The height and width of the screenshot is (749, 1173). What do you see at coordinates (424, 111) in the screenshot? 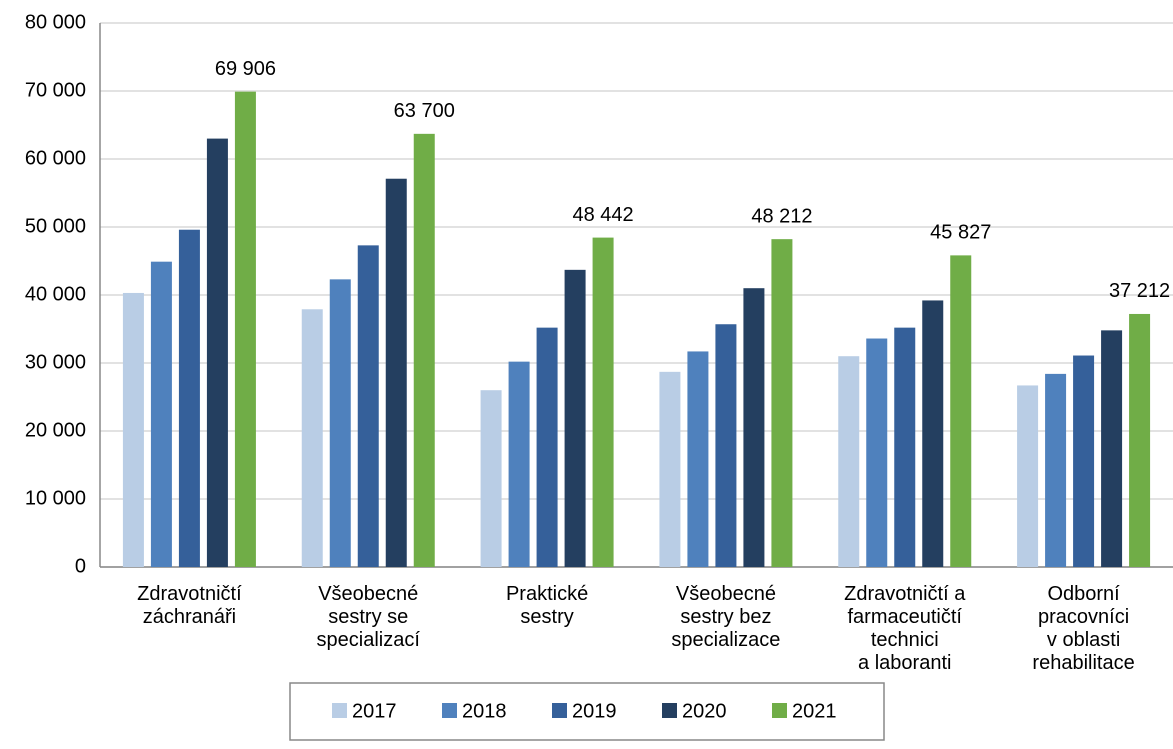
I see `data-label: 63 700` at bounding box center [424, 111].